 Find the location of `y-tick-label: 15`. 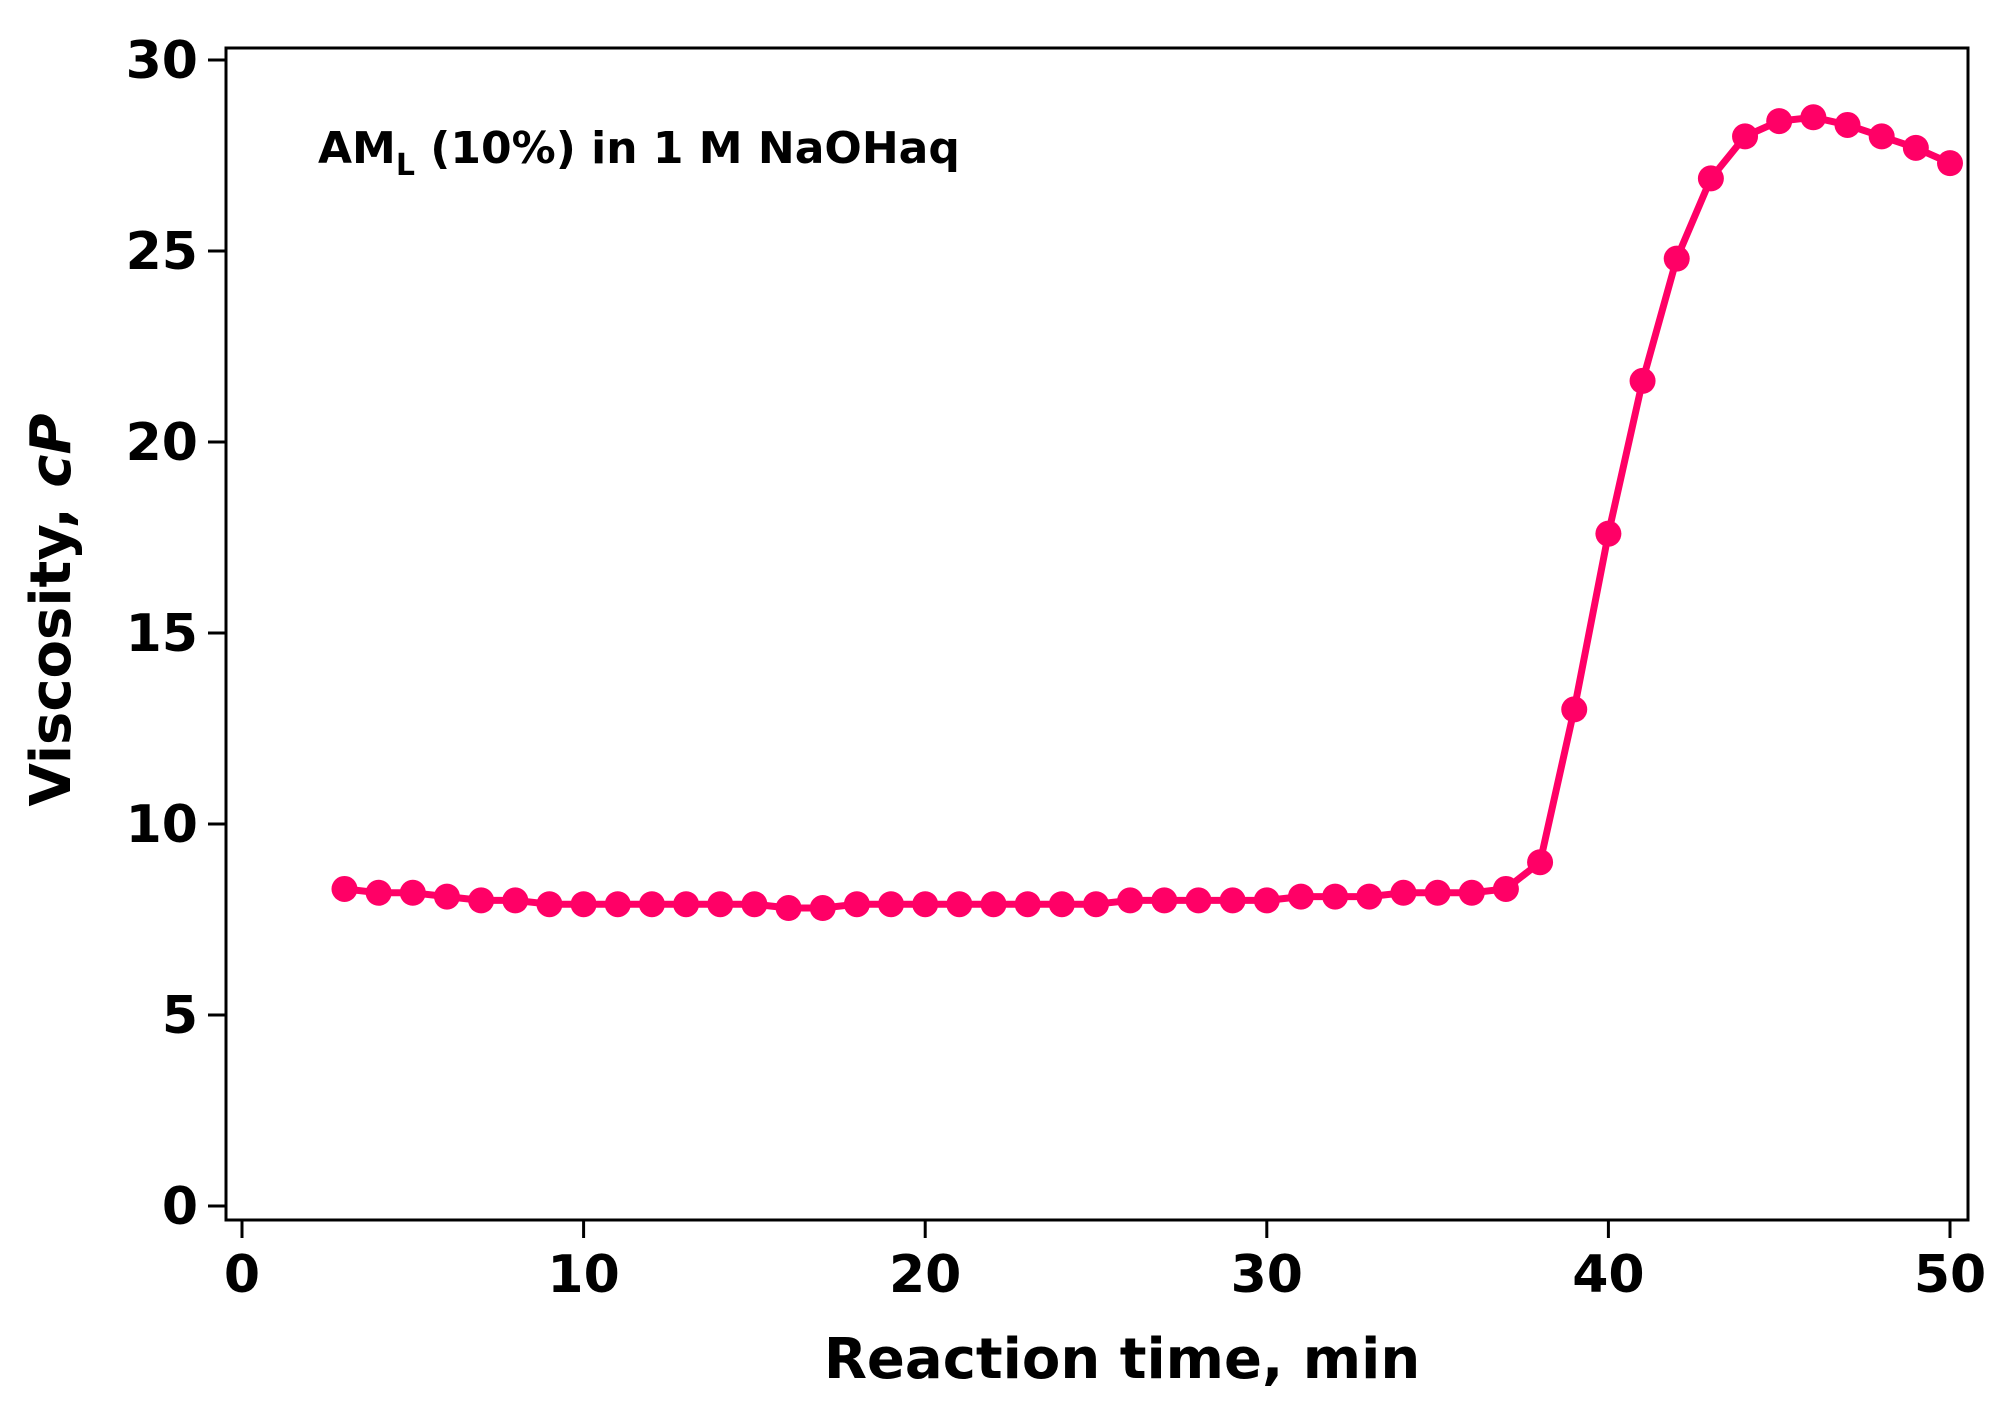

y-tick-label: 15 is located at coordinates (162, 634).